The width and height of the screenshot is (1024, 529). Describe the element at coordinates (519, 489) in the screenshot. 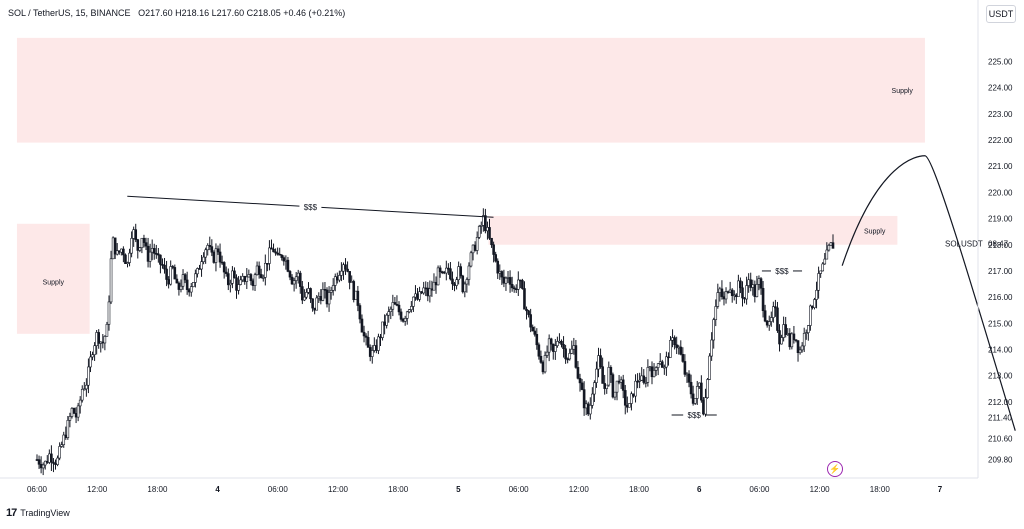

I see `time-tick-label-8: 06:00` at that location.